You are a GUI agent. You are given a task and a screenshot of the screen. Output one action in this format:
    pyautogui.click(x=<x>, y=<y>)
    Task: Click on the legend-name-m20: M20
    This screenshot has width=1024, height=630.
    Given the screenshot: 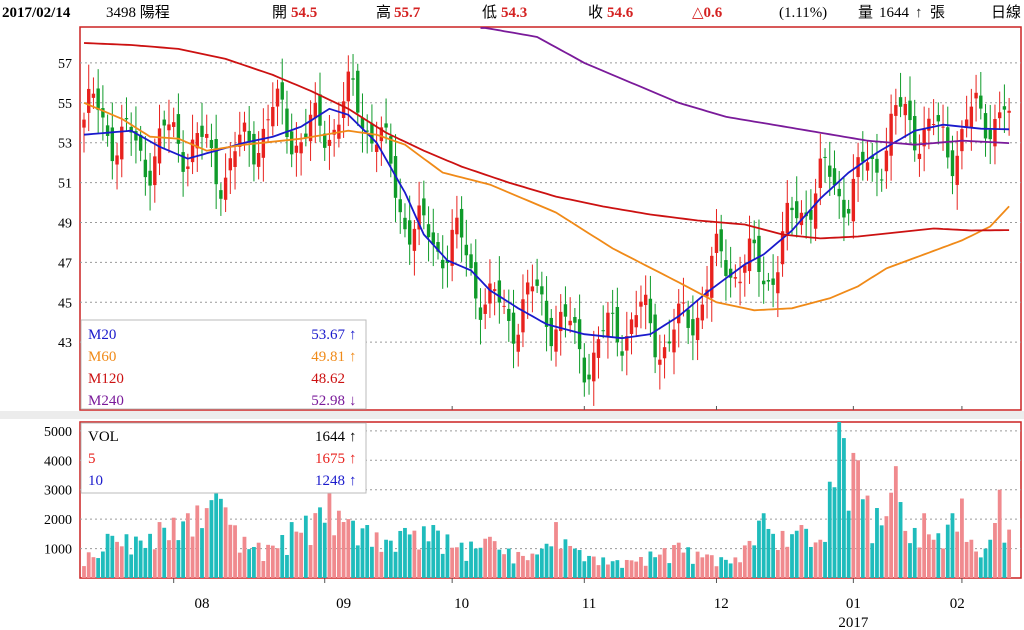 What is the action you would take?
    pyautogui.click(x=102, y=335)
    